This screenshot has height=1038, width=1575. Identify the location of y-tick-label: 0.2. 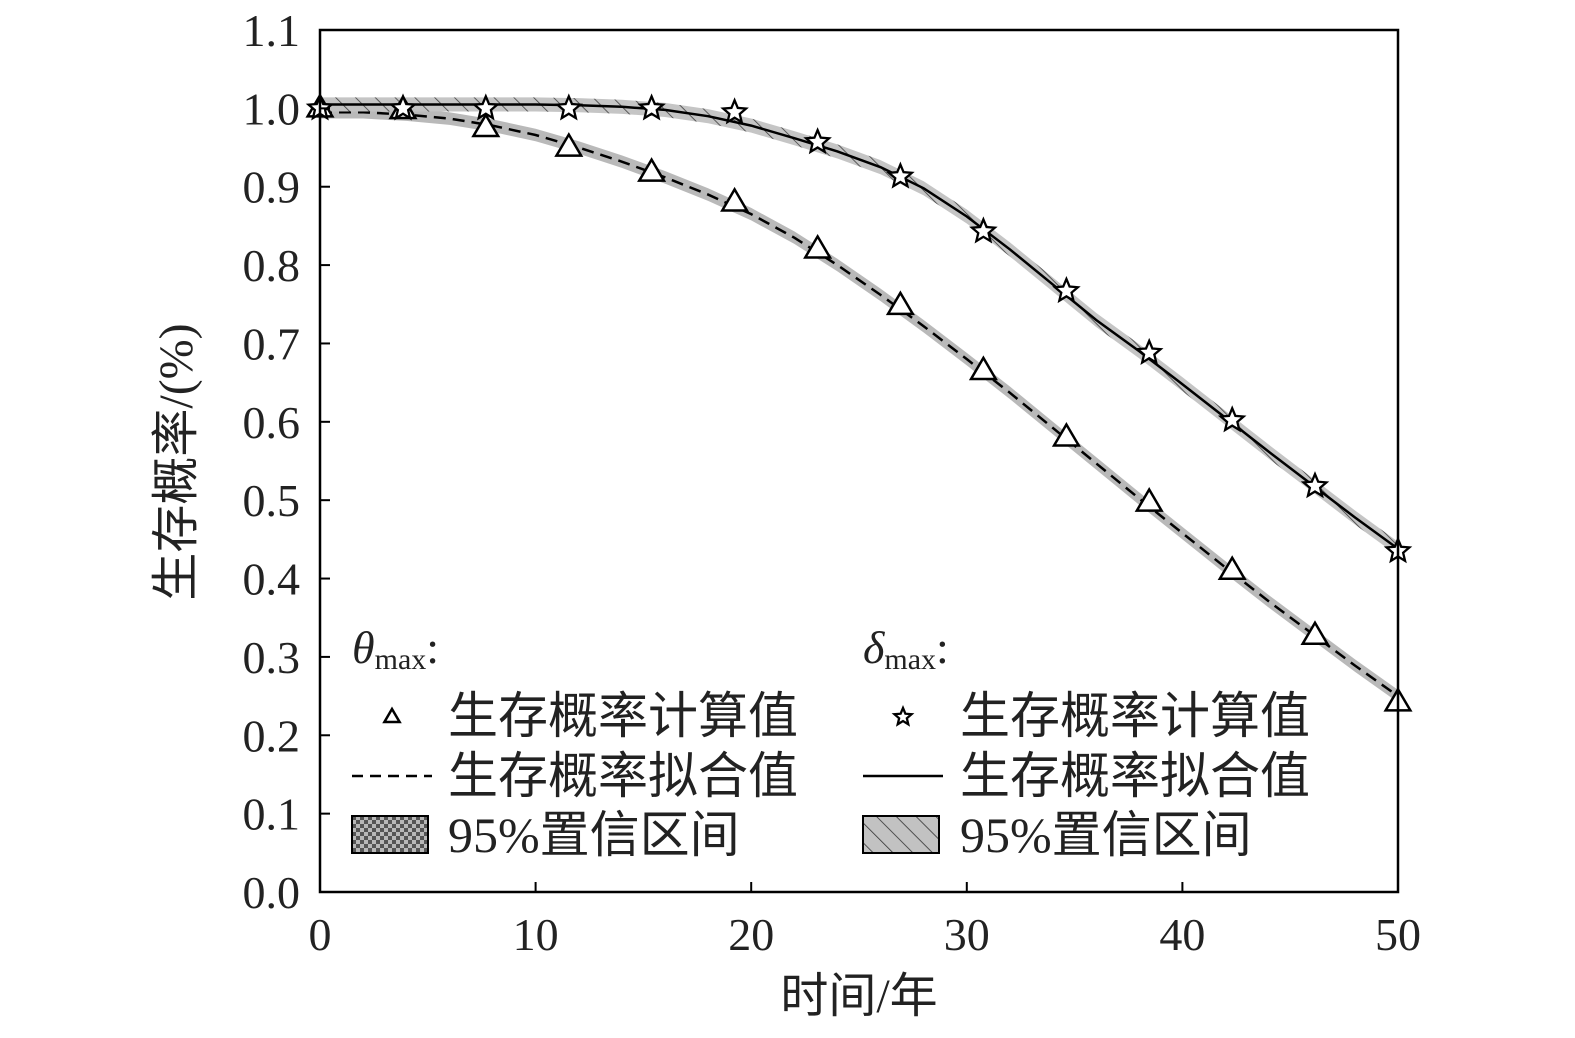
(272, 735).